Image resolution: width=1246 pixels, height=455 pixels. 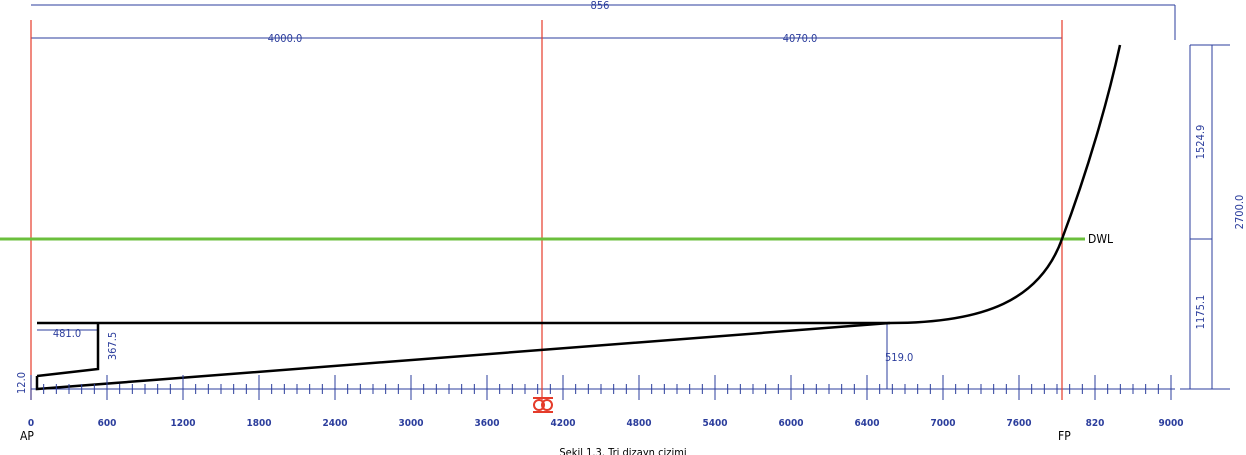 What do you see at coordinates (622, 450) in the screenshot?
I see `caption: Şekil 1.3. Tri dizayn çizimi` at bounding box center [622, 450].